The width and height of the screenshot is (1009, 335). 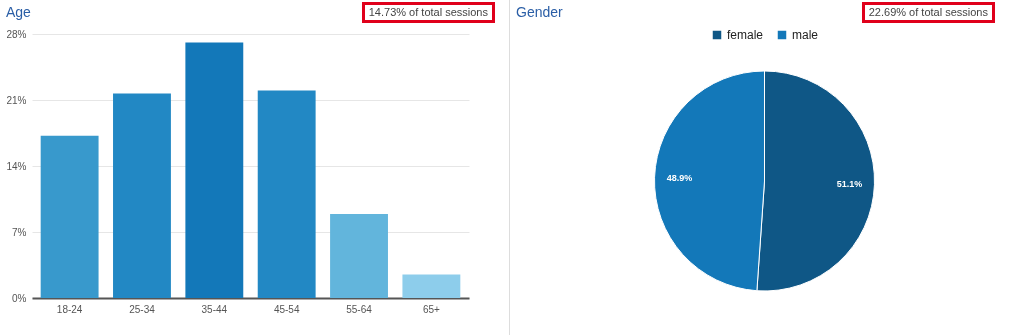 I want to click on text: 14.73% of total sessions, so click(x=428, y=12).